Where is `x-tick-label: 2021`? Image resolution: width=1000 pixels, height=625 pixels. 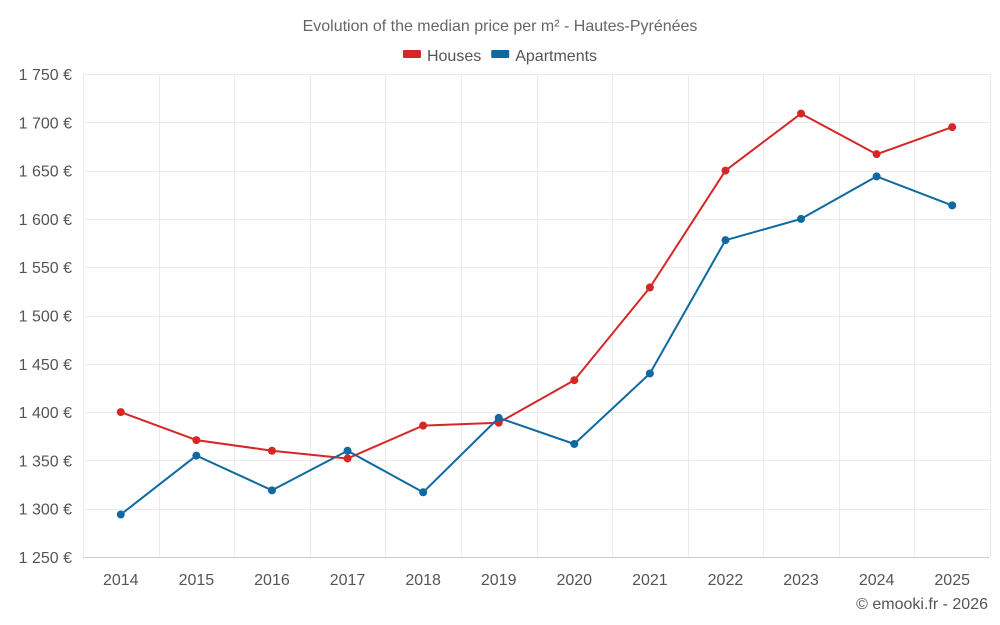
x-tick-label: 2021 is located at coordinates (650, 580).